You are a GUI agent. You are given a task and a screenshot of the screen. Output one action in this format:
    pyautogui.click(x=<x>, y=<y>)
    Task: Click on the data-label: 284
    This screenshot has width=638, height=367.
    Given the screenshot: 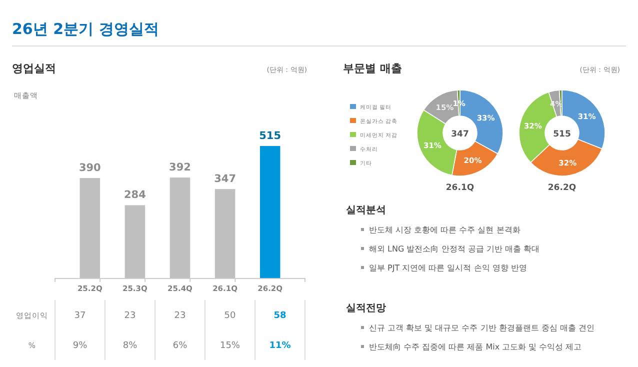 What is the action you would take?
    pyautogui.click(x=135, y=195)
    